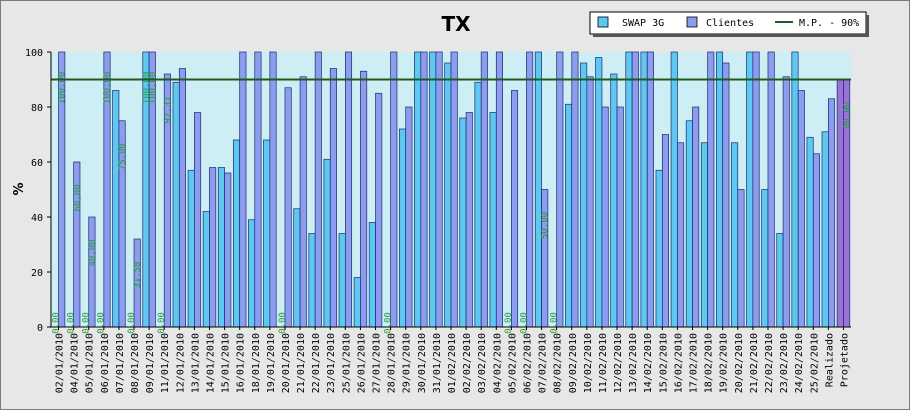  Describe the element at coordinates (256, 363) in the screenshot. I see `x-tick-label: 18/01/2010` at that location.